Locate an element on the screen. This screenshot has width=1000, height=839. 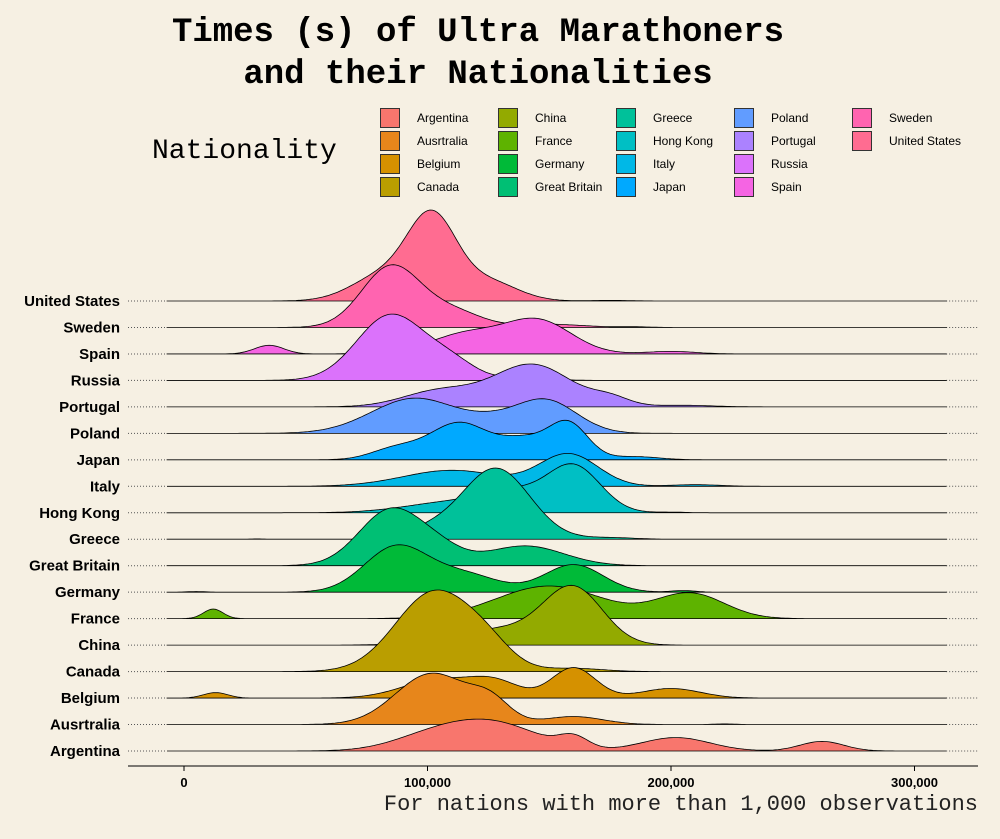
legend-item-sweden: Sweden is located at coordinates (892, 117).